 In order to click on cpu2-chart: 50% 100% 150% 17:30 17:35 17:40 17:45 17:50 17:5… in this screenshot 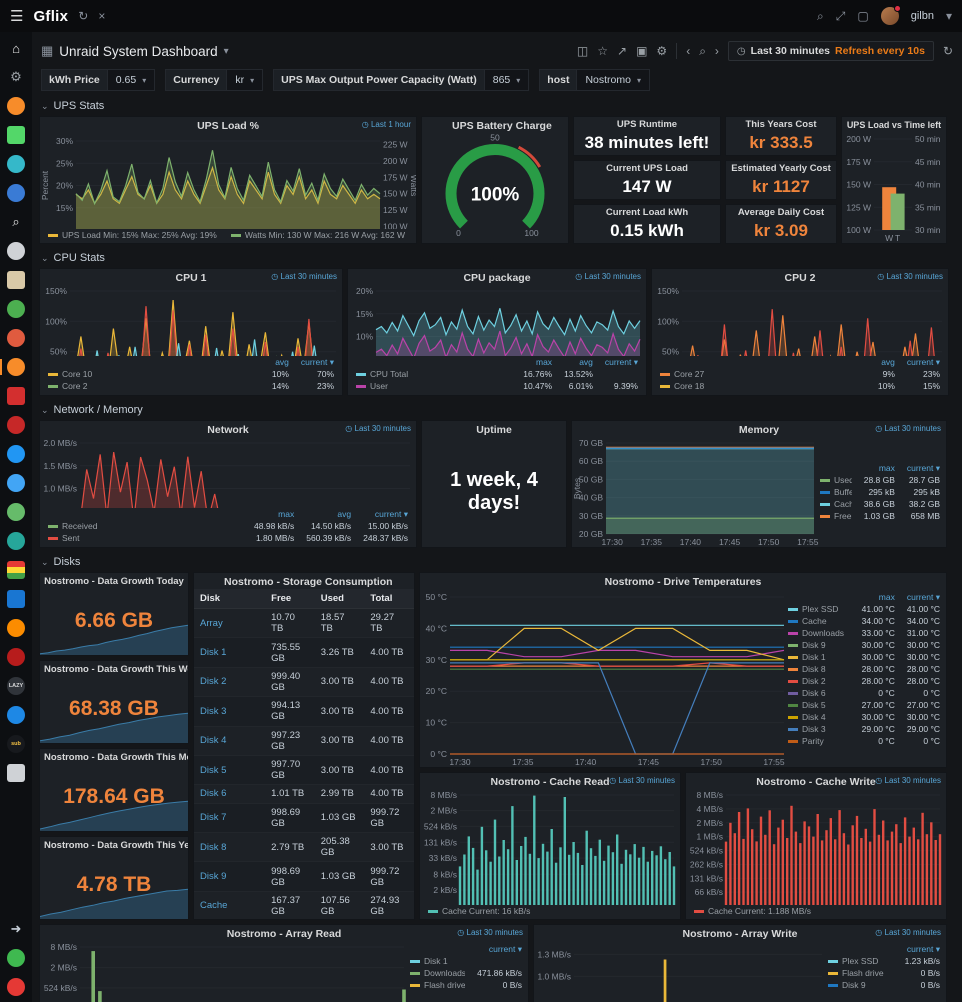, I will do `click(801, 340)`.